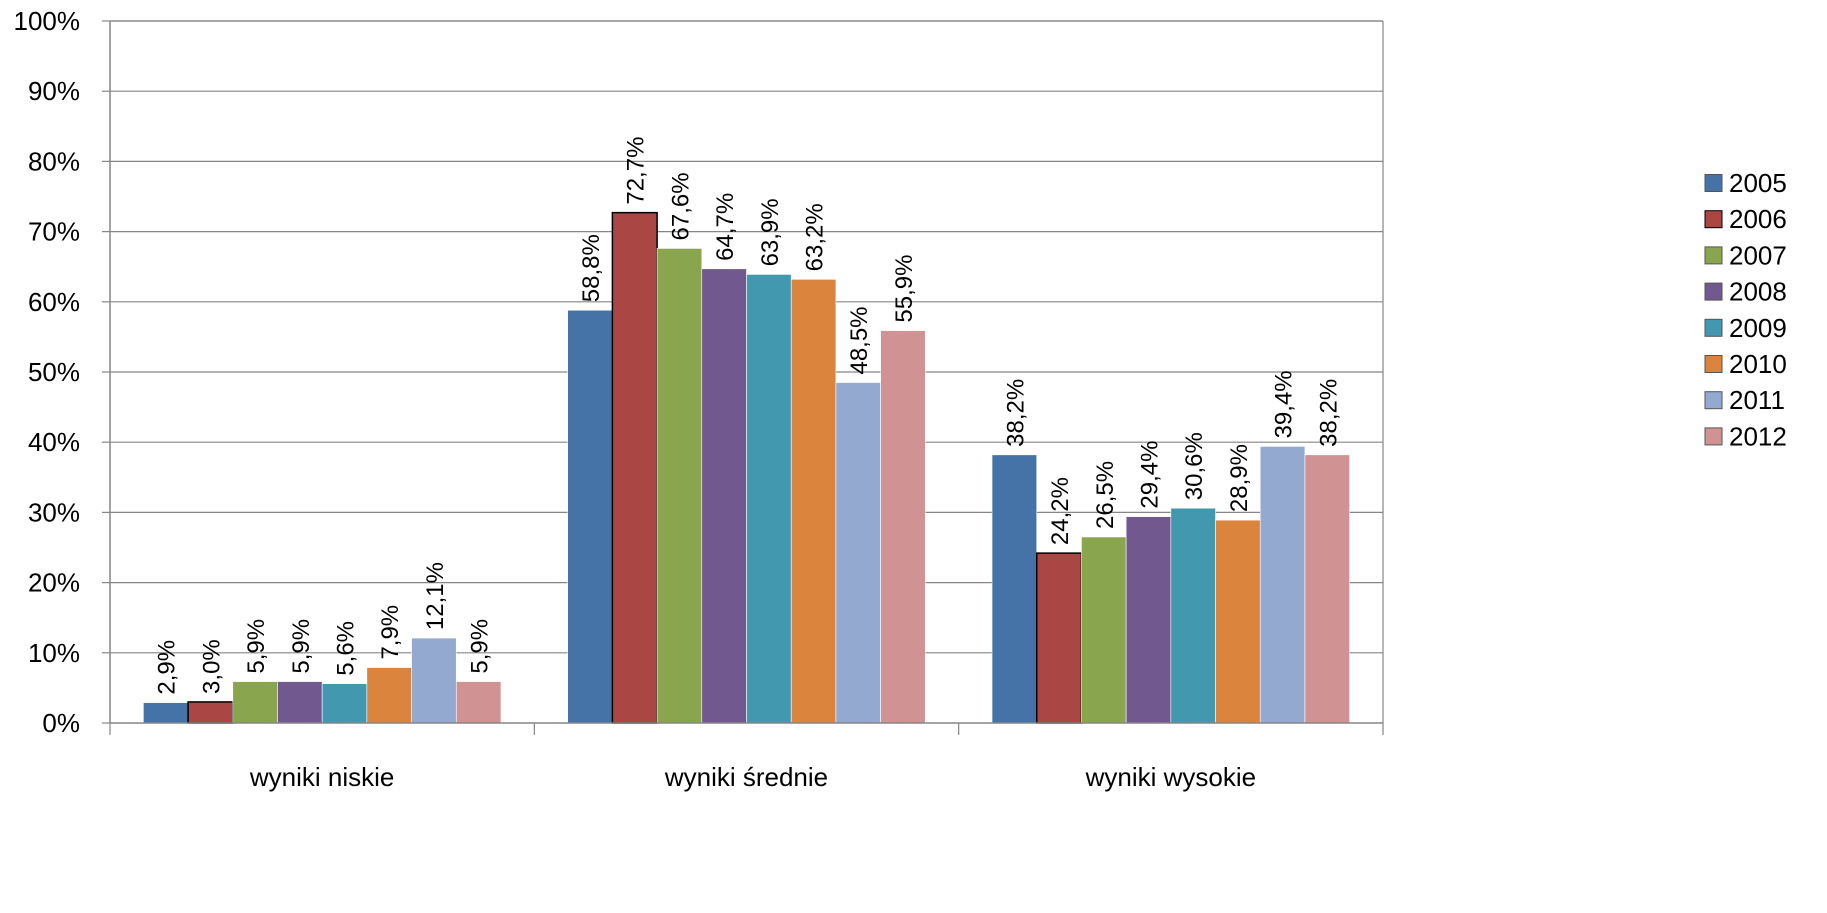  I want to click on legend-swatch-2011, so click(1713, 400).